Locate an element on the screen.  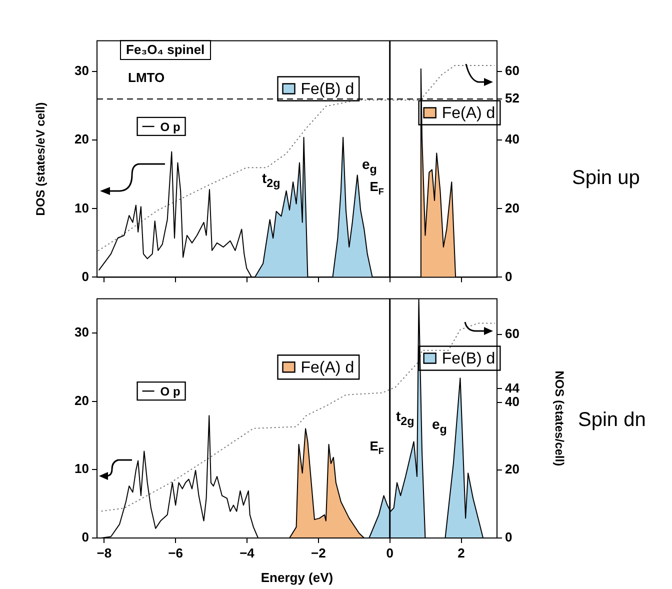
x-axis-title: Energy (eV) is located at coordinates (297, 577).